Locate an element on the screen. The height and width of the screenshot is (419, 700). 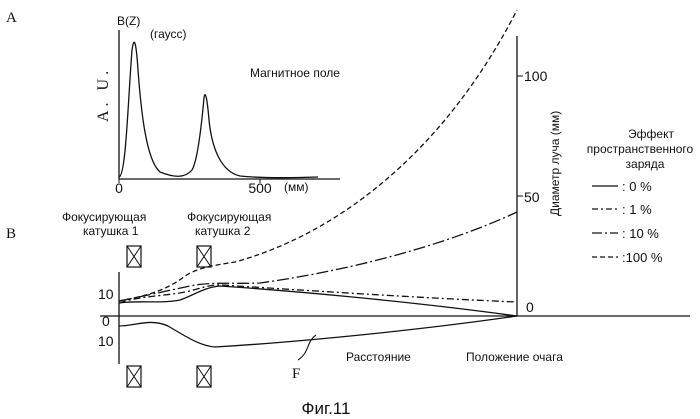
curve-10-percent is located at coordinates (318, 256).